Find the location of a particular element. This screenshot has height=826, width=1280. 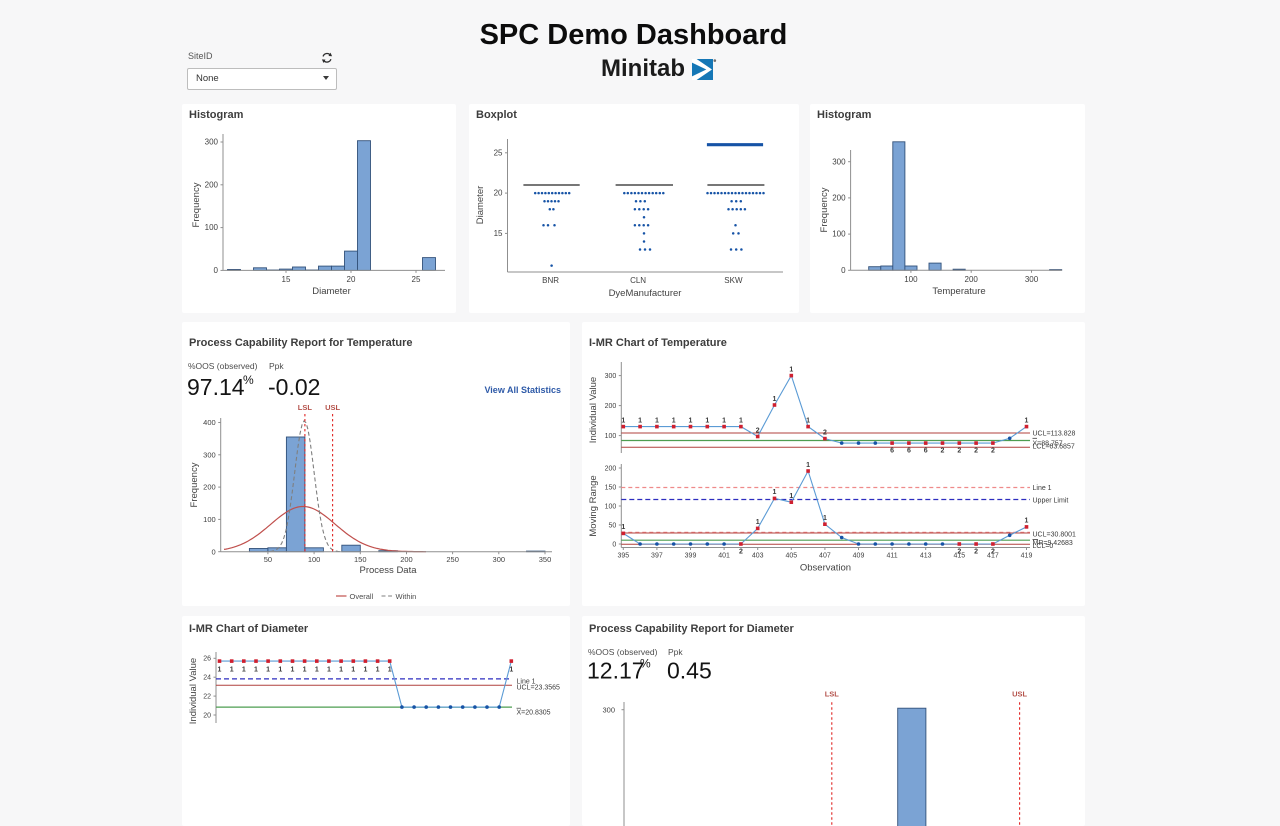

svg-text: 97.14 is located at coordinates (216, 387).